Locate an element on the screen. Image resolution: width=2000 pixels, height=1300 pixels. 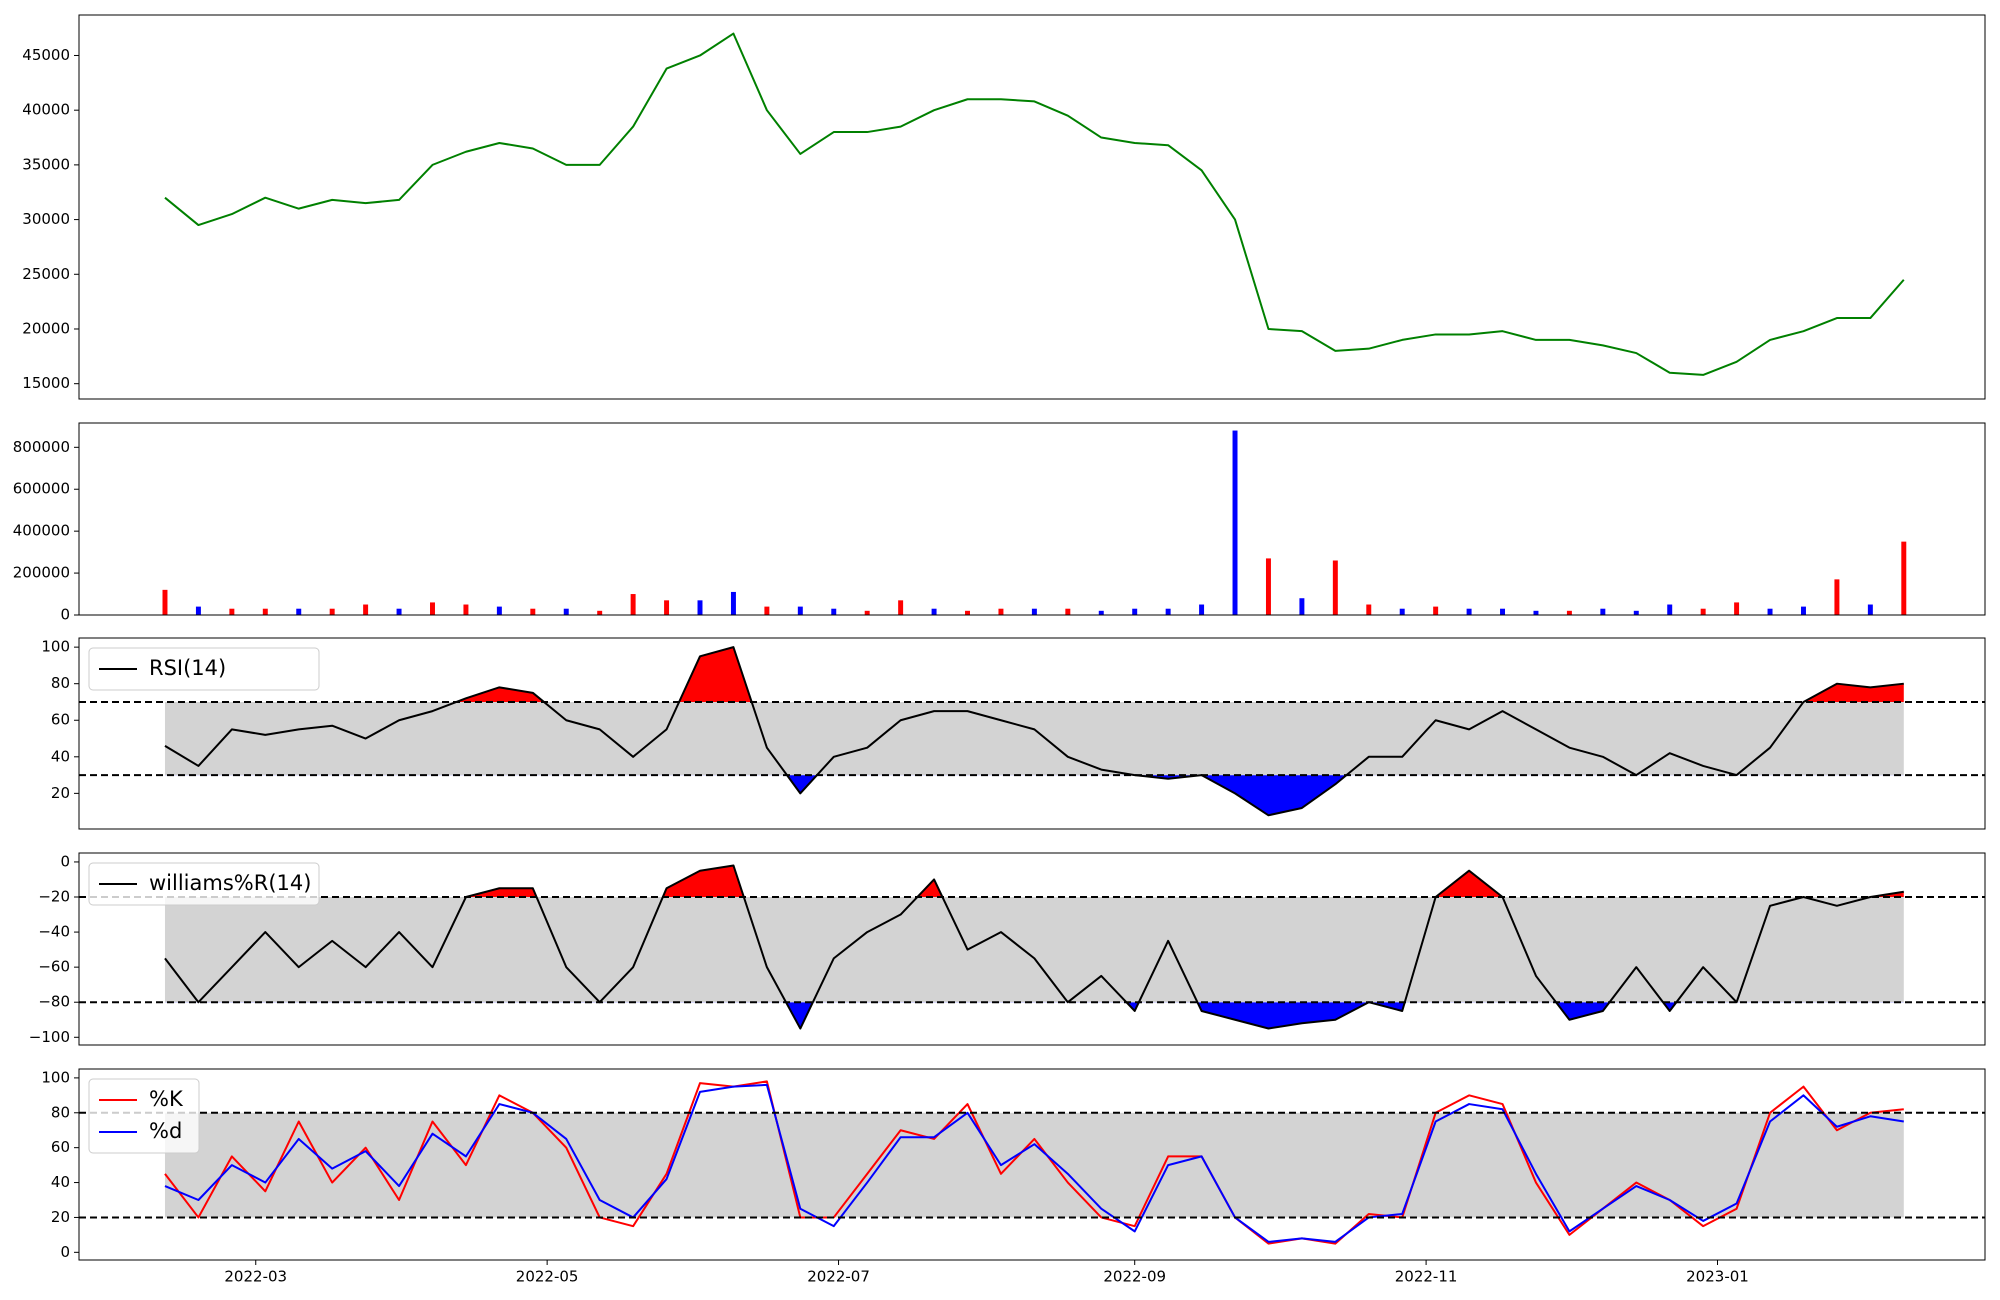
legend-box is located at coordinates (204, 669).